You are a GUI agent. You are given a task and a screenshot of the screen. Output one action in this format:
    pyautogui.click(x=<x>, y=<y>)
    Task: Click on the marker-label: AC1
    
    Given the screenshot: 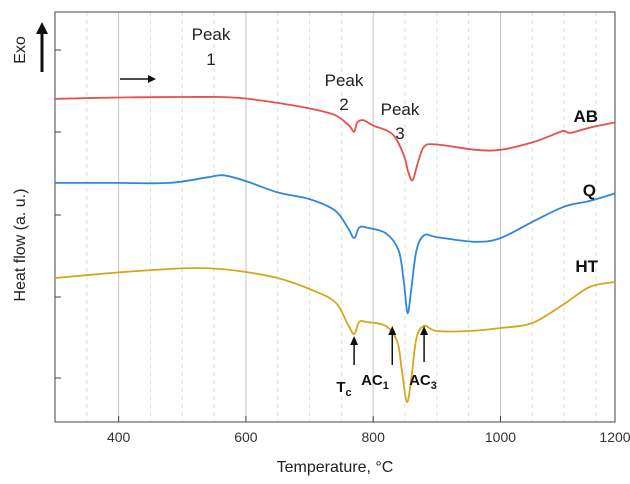 What is the action you would take?
    pyautogui.click(x=375, y=382)
    